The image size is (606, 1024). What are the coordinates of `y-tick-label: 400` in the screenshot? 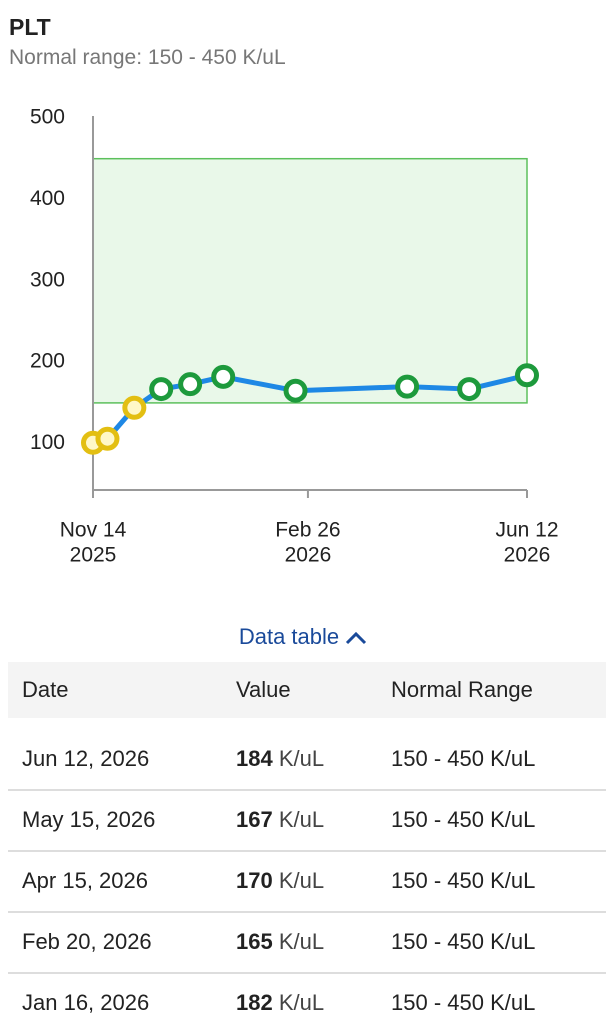 It's located at (47, 198).